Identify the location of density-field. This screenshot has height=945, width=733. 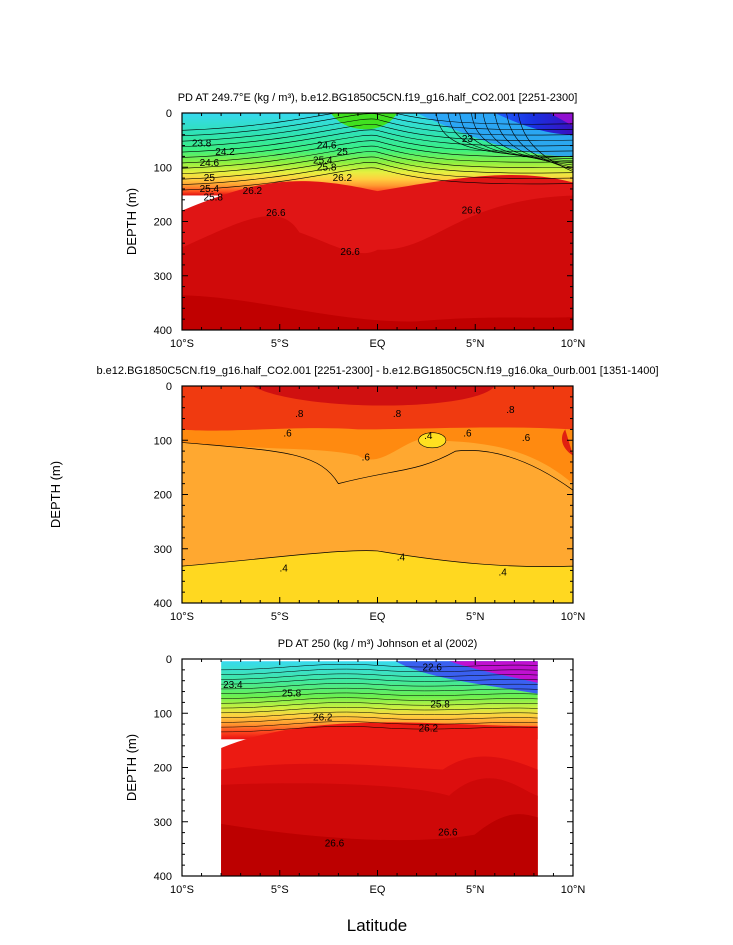
(377, 221).